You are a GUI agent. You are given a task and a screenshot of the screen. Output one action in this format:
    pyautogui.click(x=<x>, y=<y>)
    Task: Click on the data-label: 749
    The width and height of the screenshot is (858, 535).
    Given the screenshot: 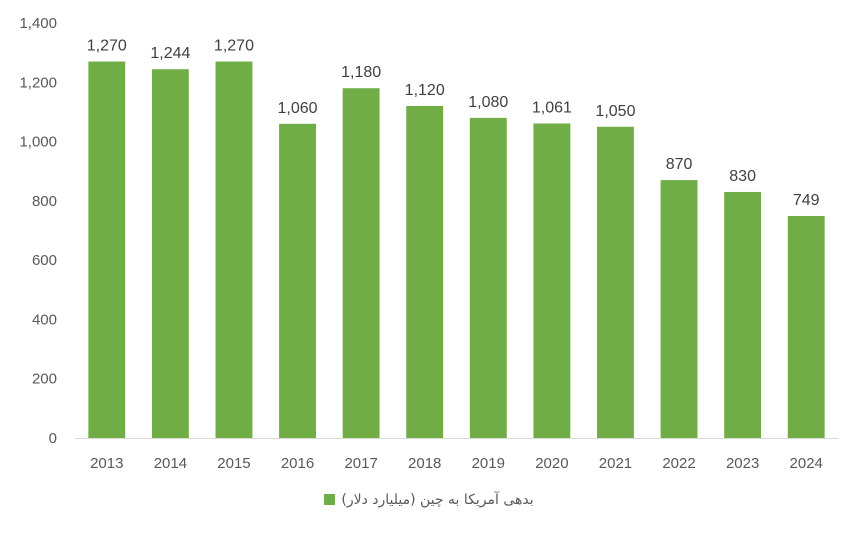 What is the action you would take?
    pyautogui.click(x=806, y=200)
    